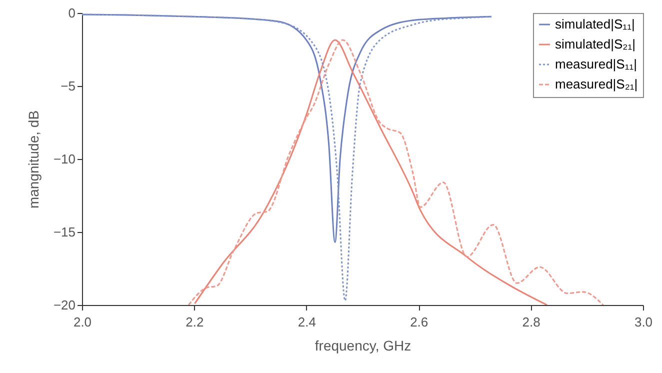 The height and width of the screenshot is (373, 662). What do you see at coordinates (596, 64) in the screenshot?
I see `legend-label: measured|S₁₁|` at bounding box center [596, 64].